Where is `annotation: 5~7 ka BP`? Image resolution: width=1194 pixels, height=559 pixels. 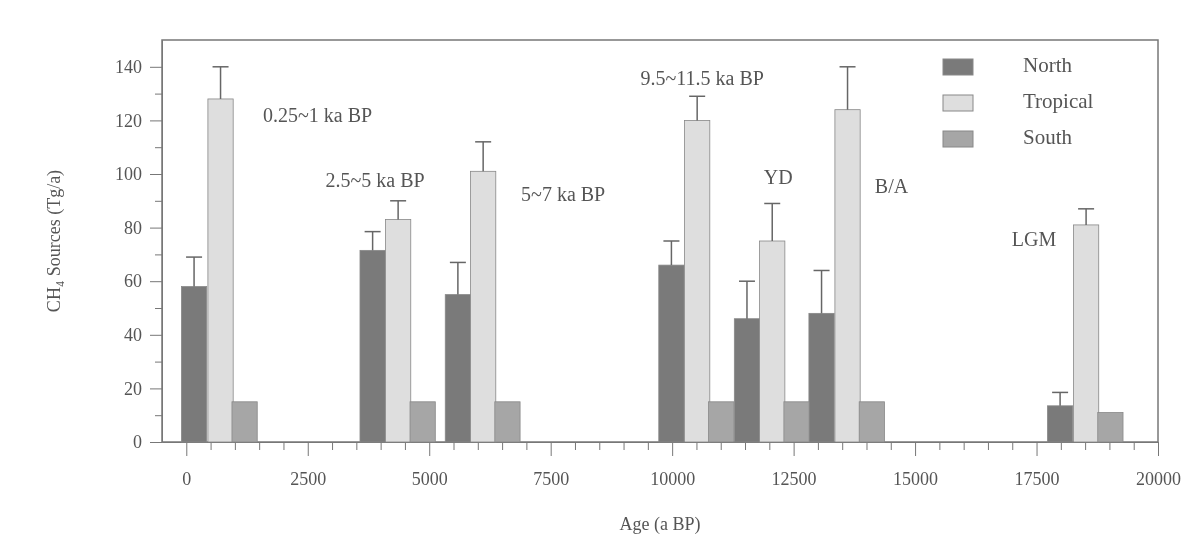
annotation: 5~7 ka BP is located at coordinates (563, 193).